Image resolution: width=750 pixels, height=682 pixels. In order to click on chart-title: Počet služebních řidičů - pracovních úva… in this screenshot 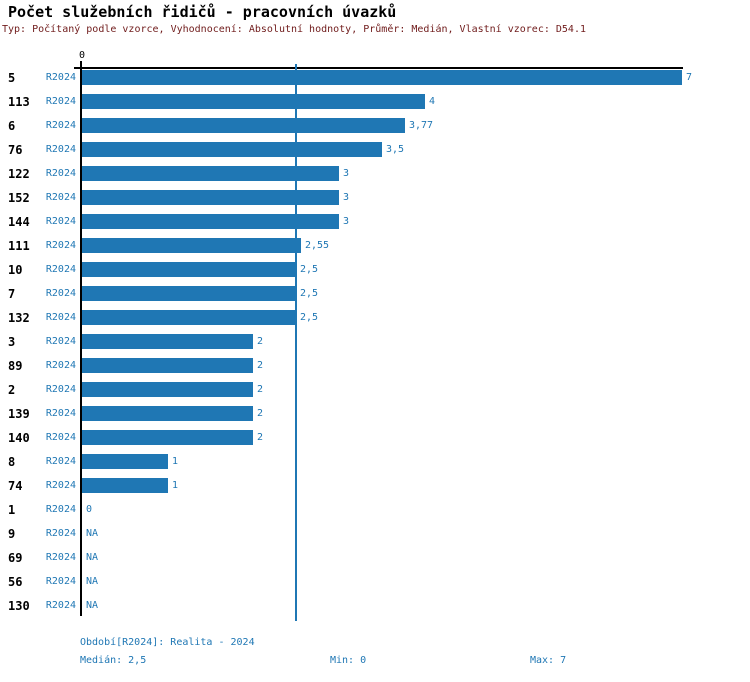, I will do `click(202, 12)`.